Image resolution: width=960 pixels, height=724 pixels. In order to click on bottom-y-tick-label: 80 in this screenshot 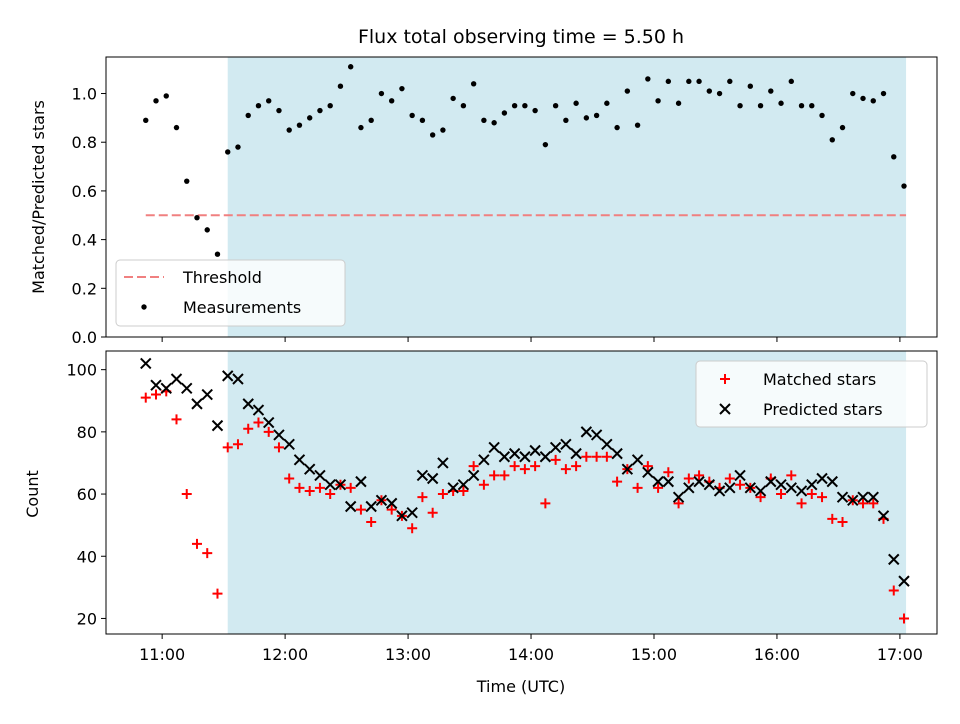, I will do `click(87, 432)`.